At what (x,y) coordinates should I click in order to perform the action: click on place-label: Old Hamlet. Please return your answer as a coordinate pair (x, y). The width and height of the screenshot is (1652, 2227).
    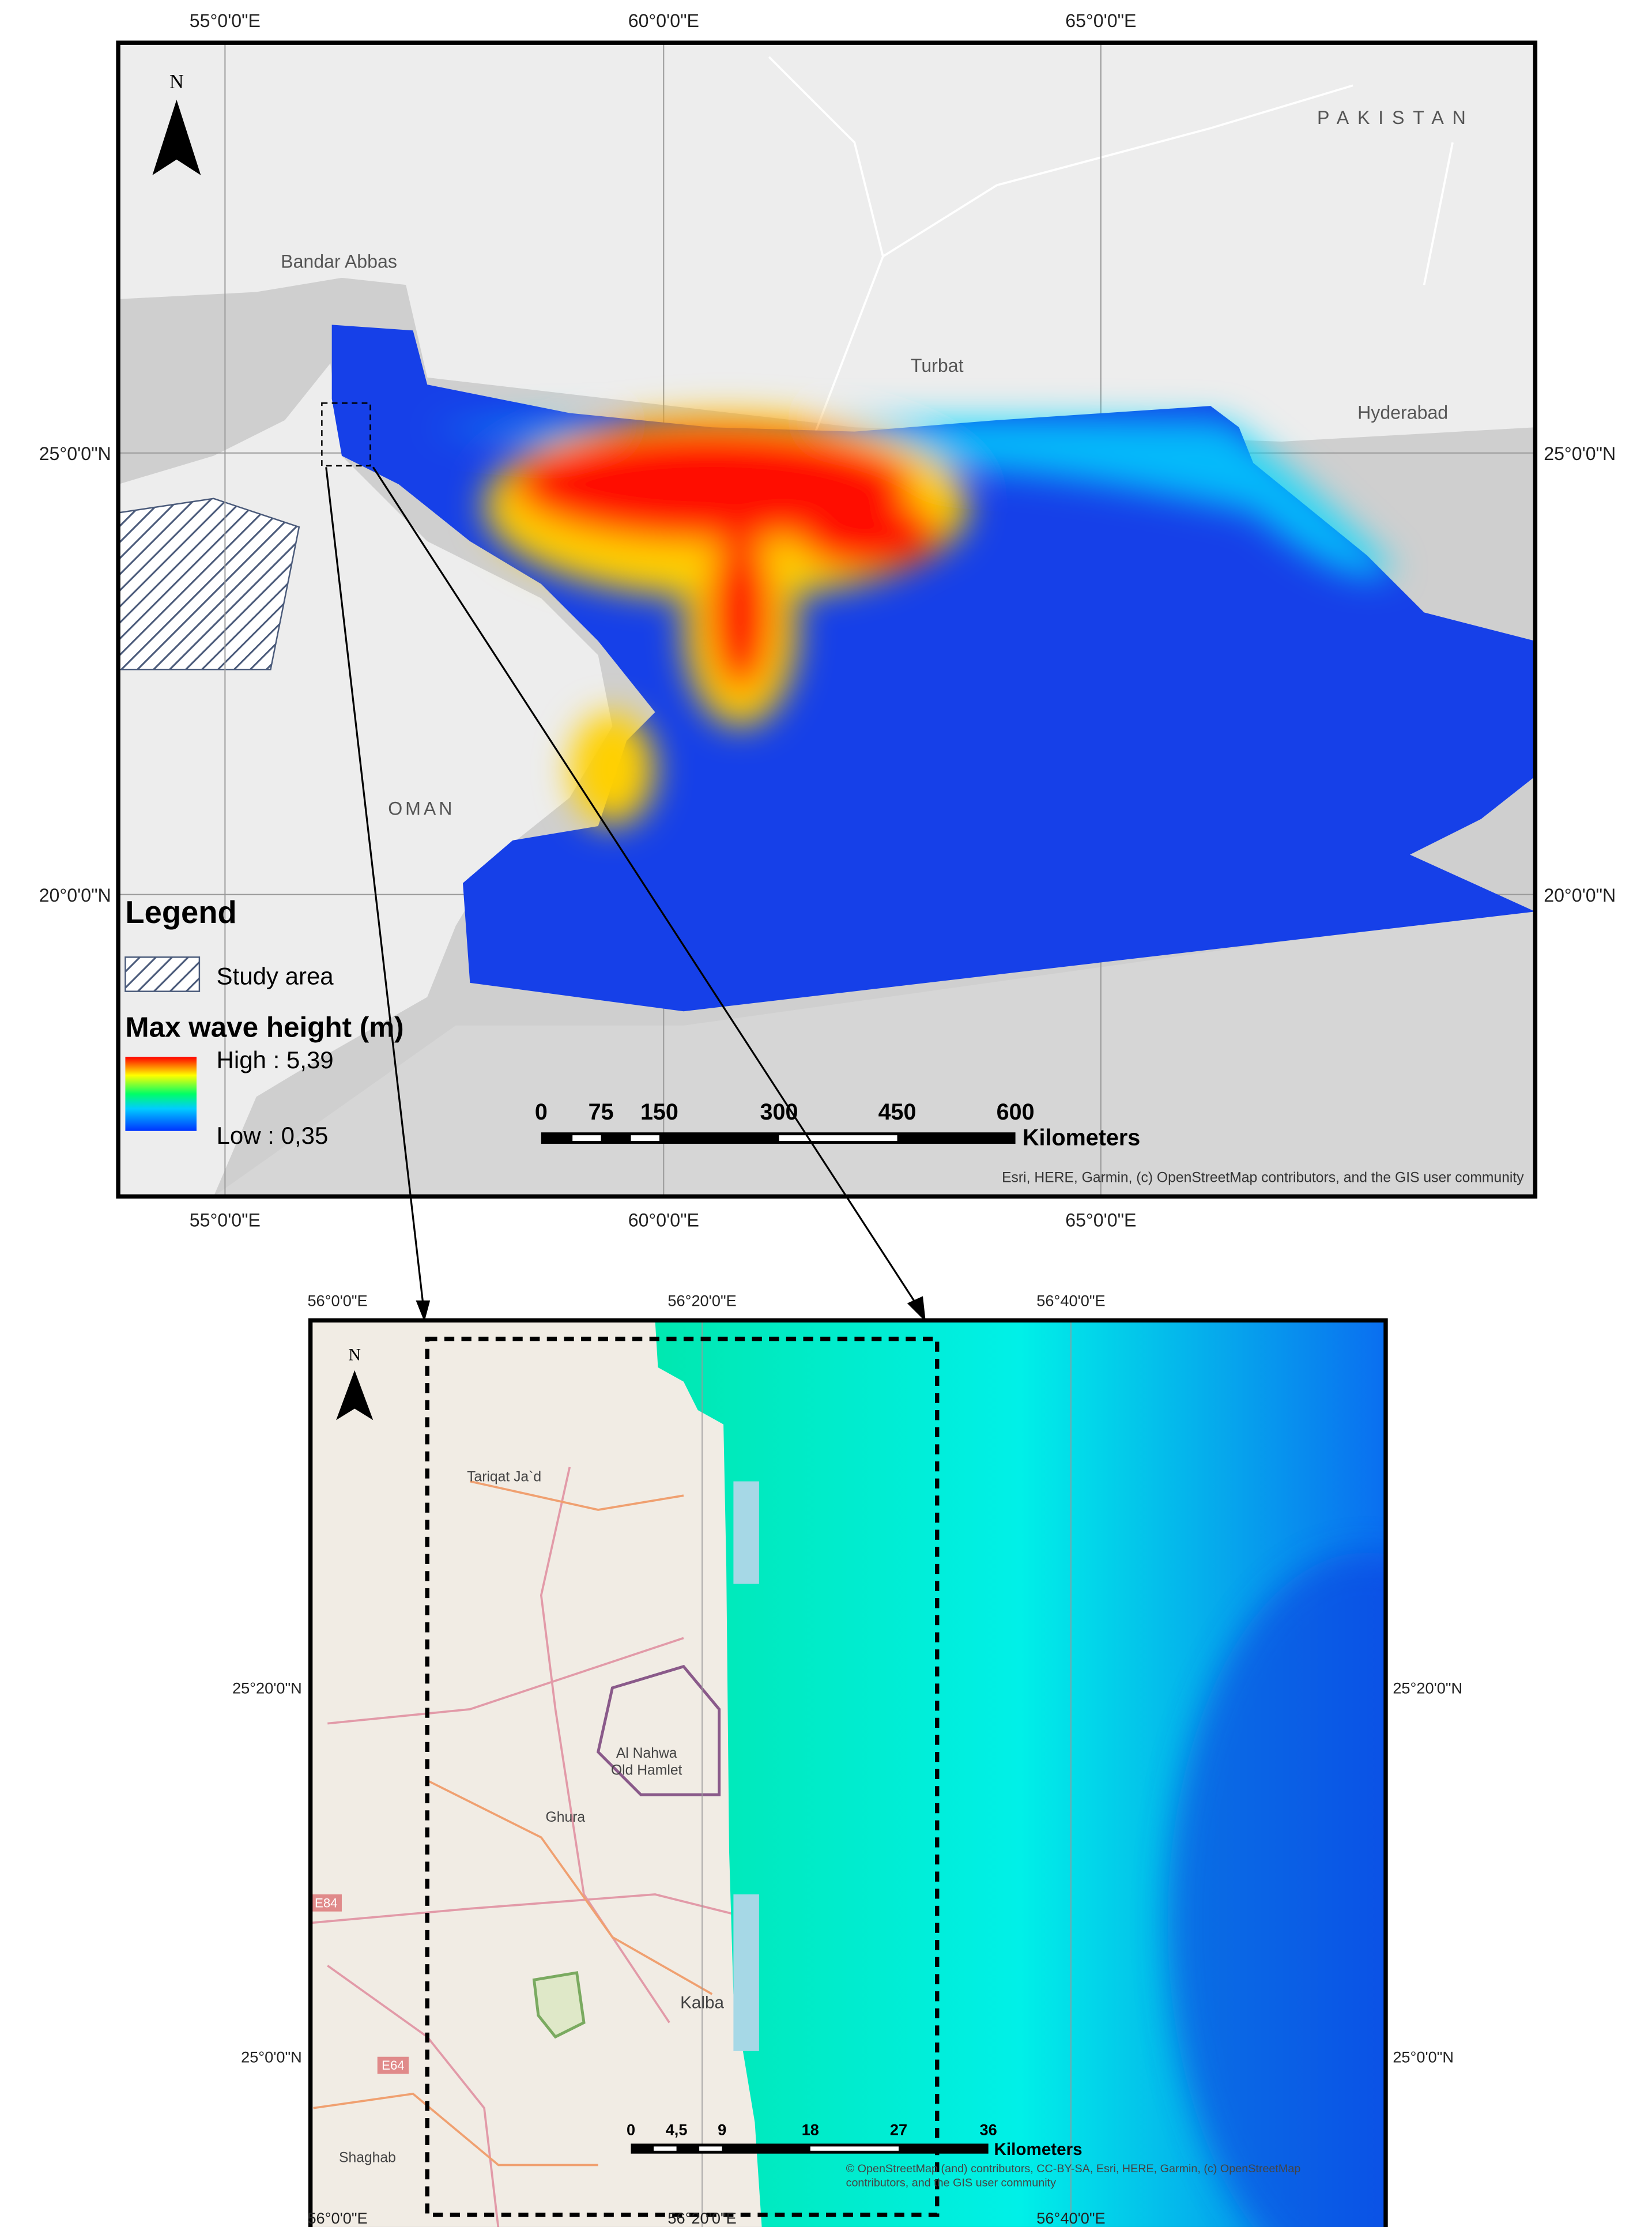
    Looking at the image, I should click on (646, 1770).